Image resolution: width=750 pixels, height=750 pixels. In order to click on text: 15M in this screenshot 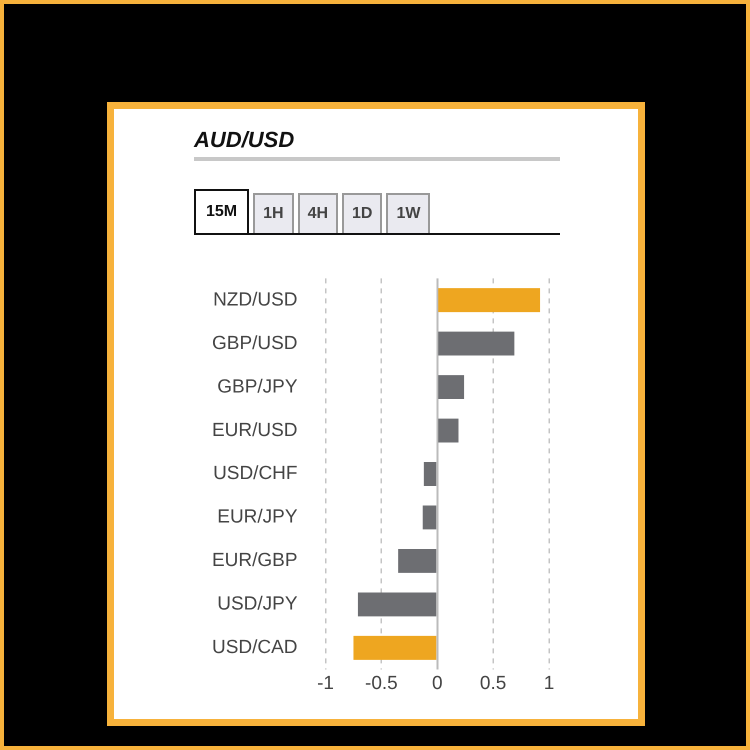, I will do `click(222, 211)`.